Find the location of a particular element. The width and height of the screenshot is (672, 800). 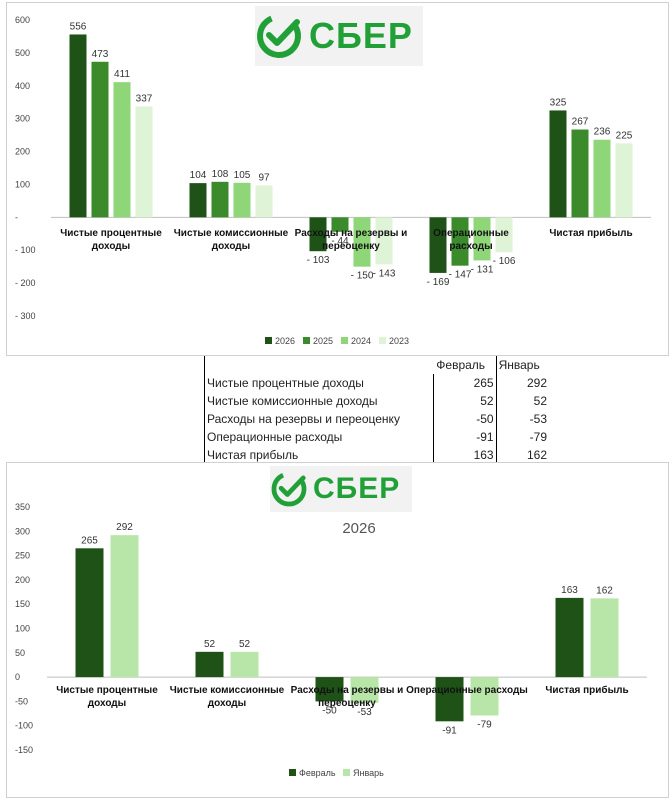

table-cell-feb: -91 is located at coordinates (465, 437).